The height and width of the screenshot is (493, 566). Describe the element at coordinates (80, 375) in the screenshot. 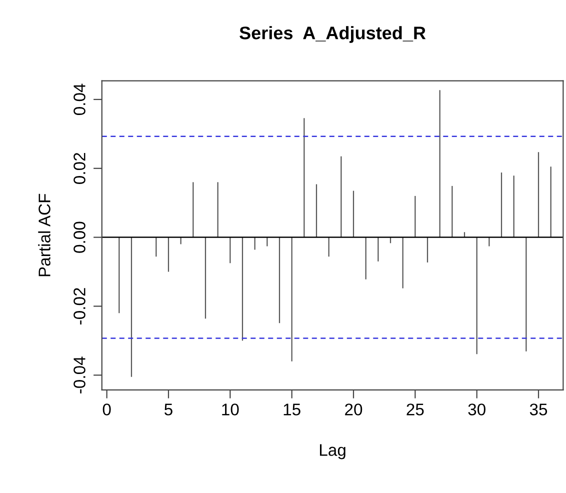

I see `y-tick-label: -0.04` at that location.